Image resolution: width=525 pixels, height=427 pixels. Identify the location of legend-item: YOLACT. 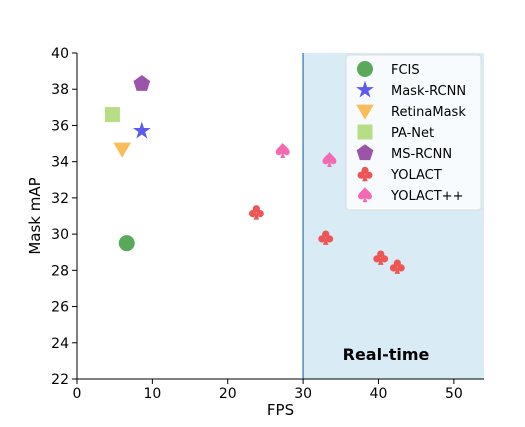
(399, 174).